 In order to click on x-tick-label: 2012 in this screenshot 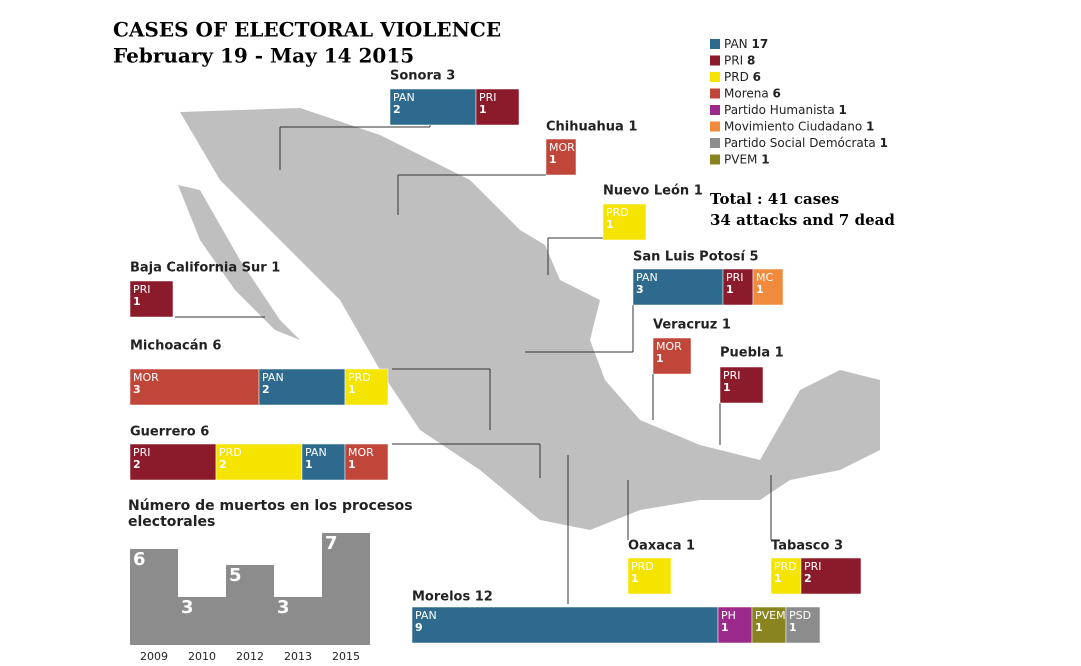, I will do `click(250, 656)`.